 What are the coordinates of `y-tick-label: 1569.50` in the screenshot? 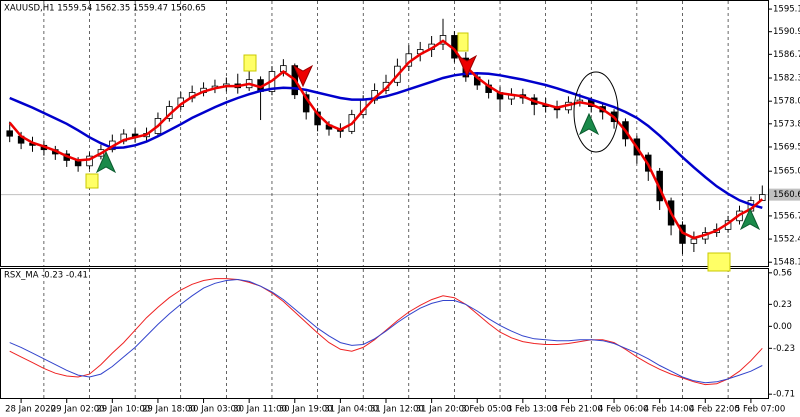 It's located at (786, 147).